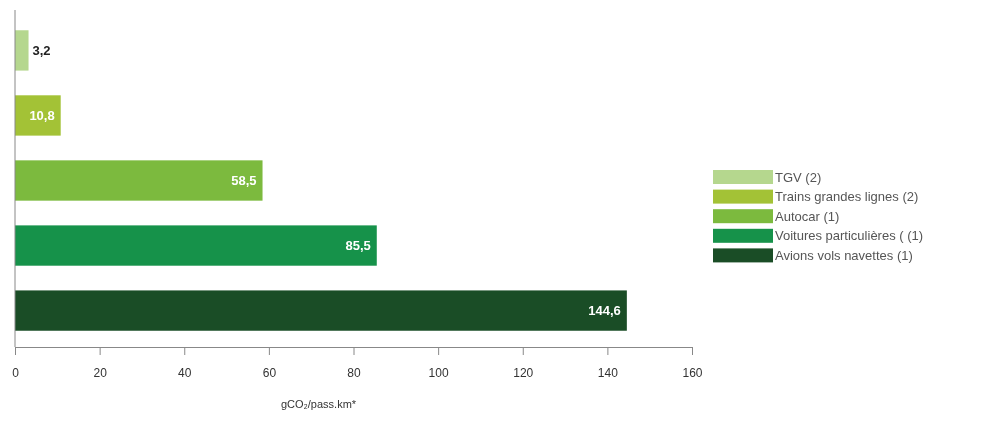 Image resolution: width=1008 pixels, height=425 pixels. What do you see at coordinates (523, 373) in the screenshot?
I see `x-tick-label: 120` at bounding box center [523, 373].